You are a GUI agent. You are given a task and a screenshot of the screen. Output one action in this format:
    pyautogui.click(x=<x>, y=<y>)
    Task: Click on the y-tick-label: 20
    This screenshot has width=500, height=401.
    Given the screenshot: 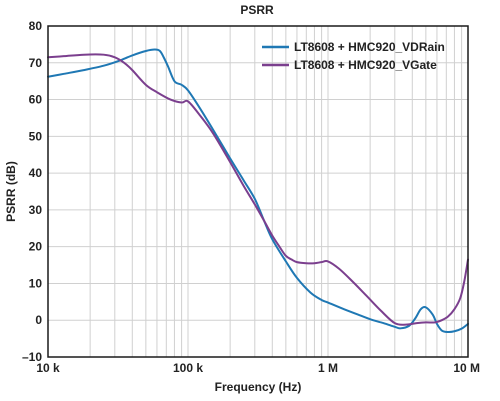 What is the action you would take?
    pyautogui.click(x=36, y=247)
    